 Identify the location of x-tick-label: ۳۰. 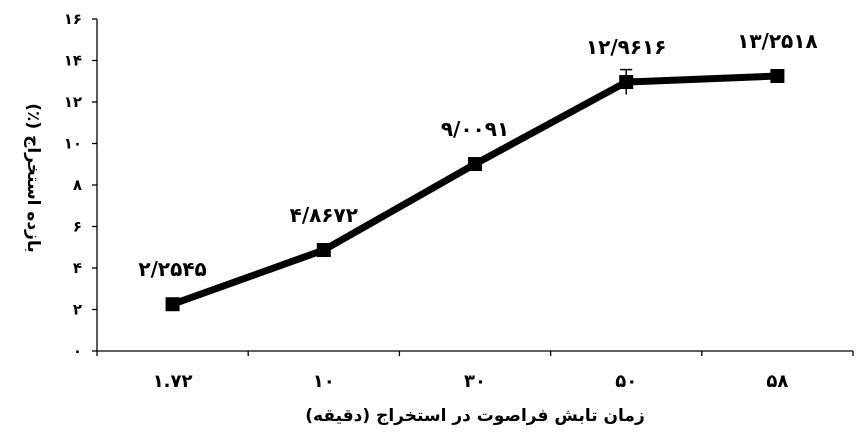
(475, 381).